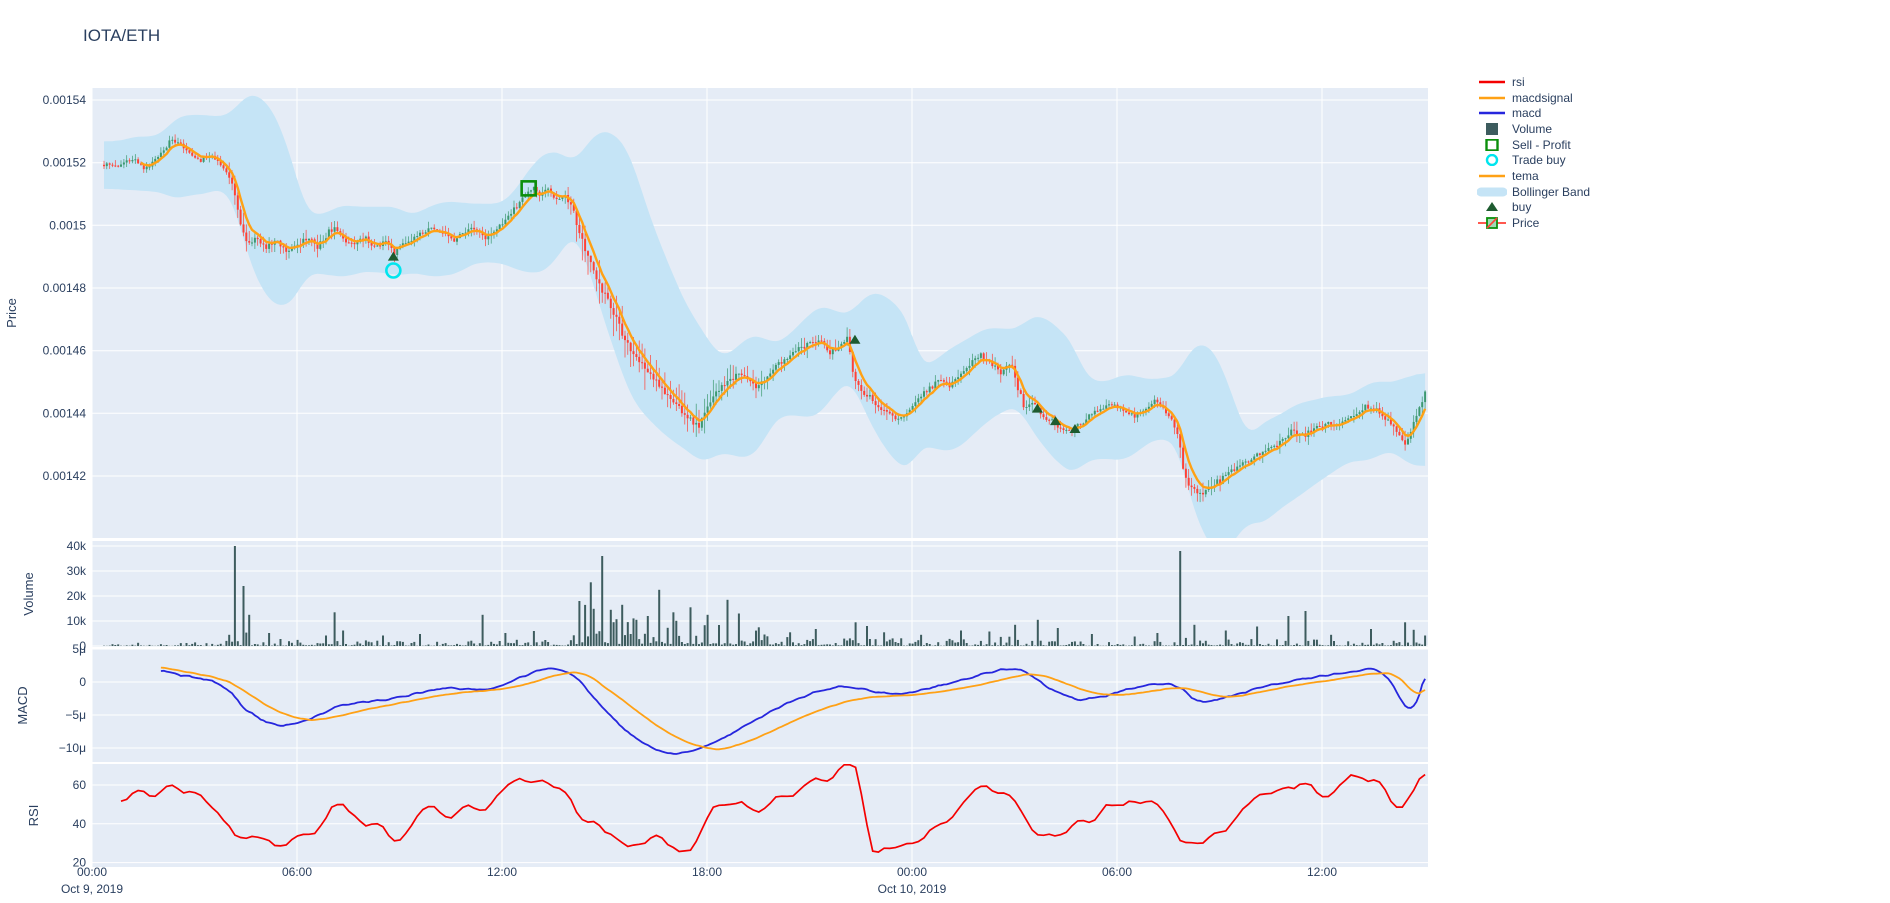 The height and width of the screenshot is (903, 1890). What do you see at coordinates (1492, 128) in the screenshot?
I see `legend-swatch-square-icon` at bounding box center [1492, 128].